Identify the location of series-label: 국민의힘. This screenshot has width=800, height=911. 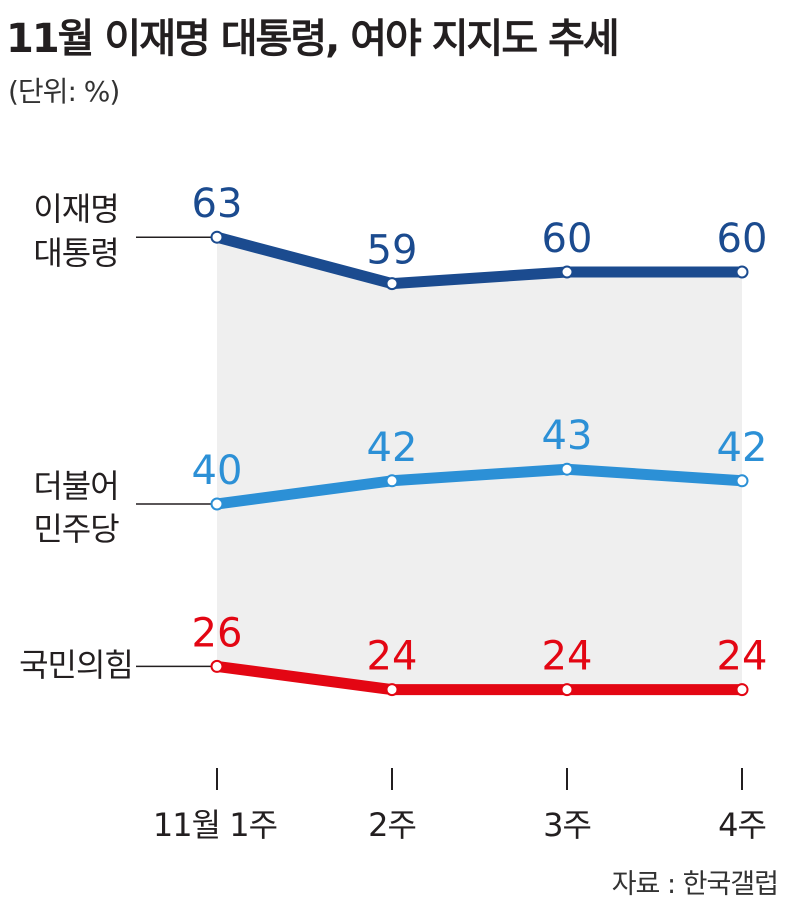
(76, 665).